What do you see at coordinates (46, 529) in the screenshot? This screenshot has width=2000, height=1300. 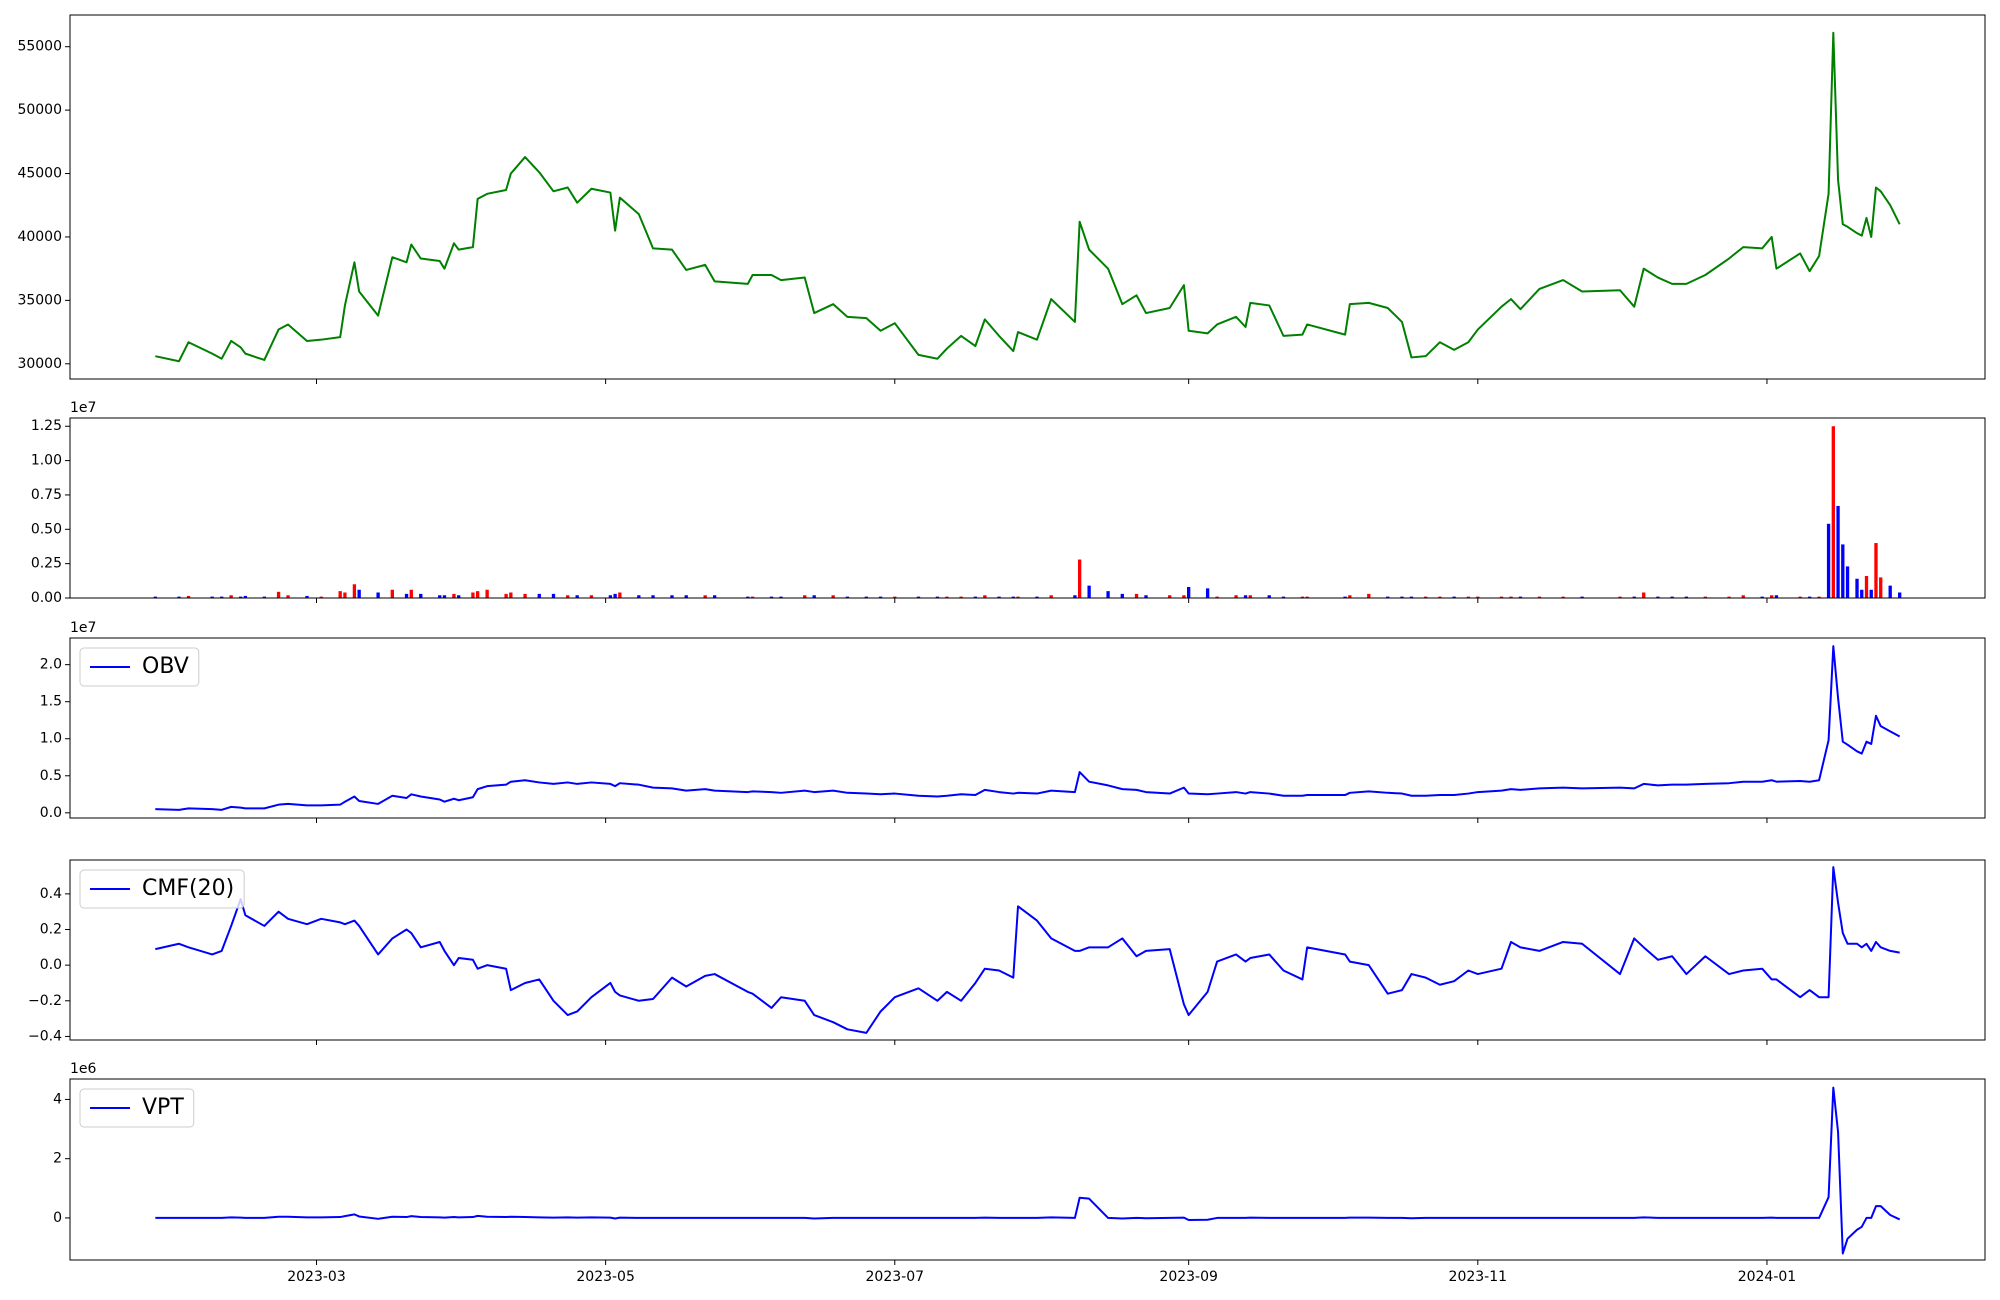 I see `y-tick-label: 0.50` at bounding box center [46, 529].